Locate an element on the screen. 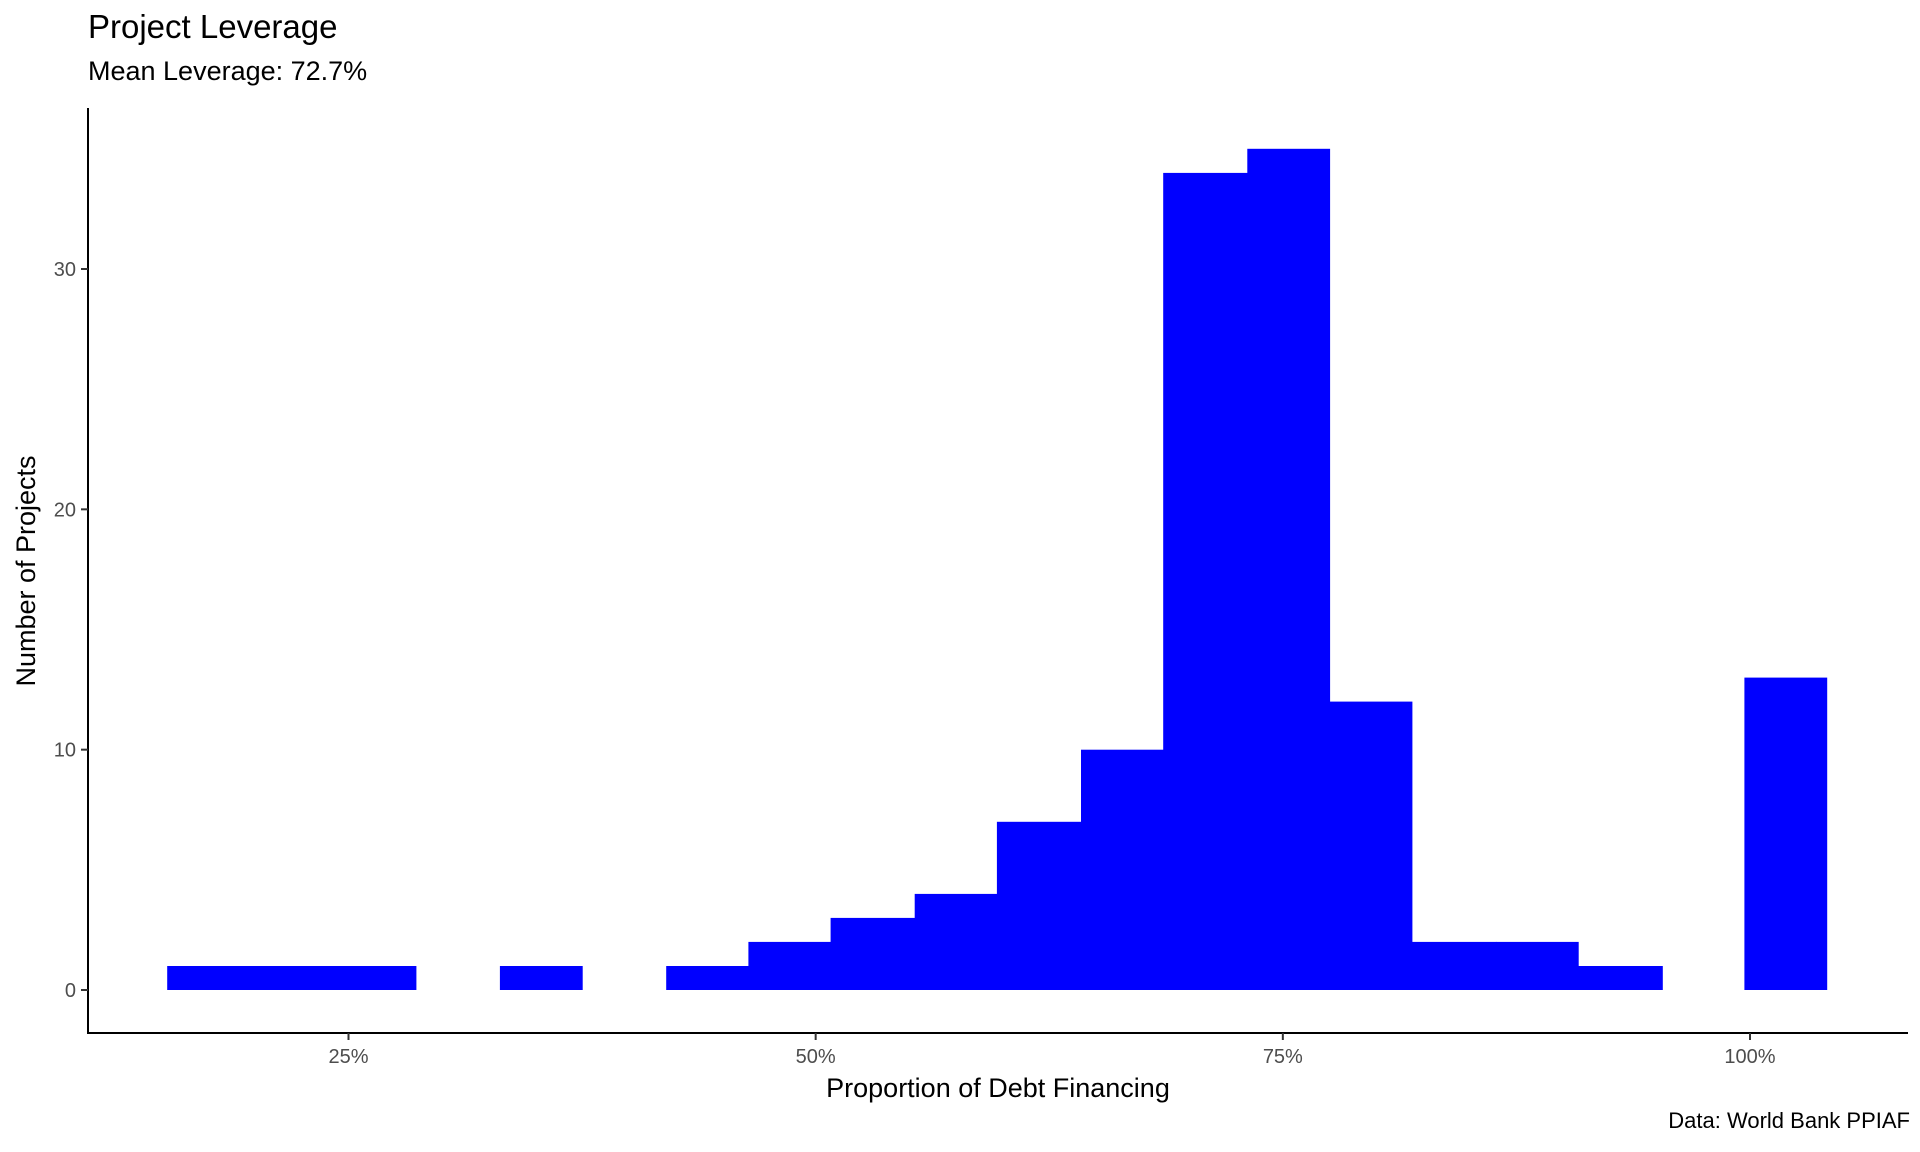 The image size is (1920, 1152). y-tick-label: 30 is located at coordinates (65, 270).